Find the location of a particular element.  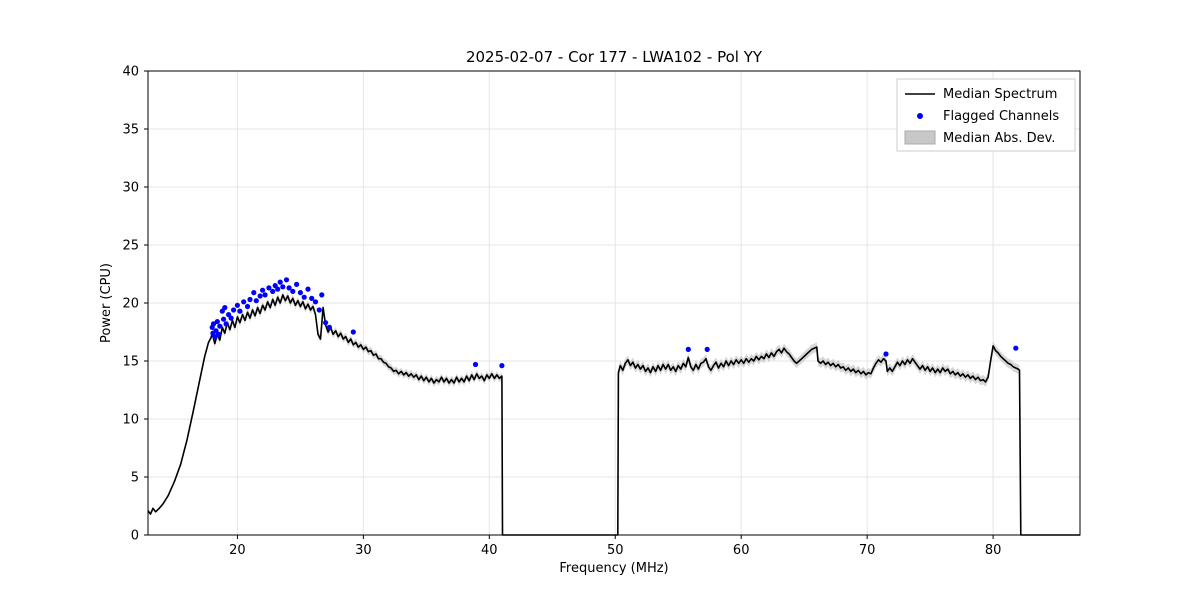

y-tick-label: 35 is located at coordinates (130, 130).